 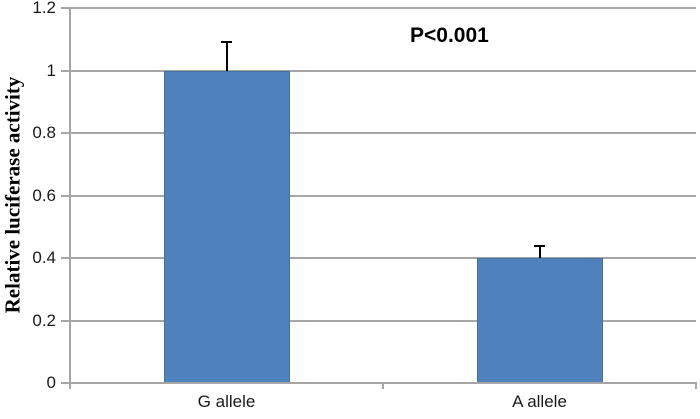 I want to click on x-category-label: A allele, so click(x=539, y=401).